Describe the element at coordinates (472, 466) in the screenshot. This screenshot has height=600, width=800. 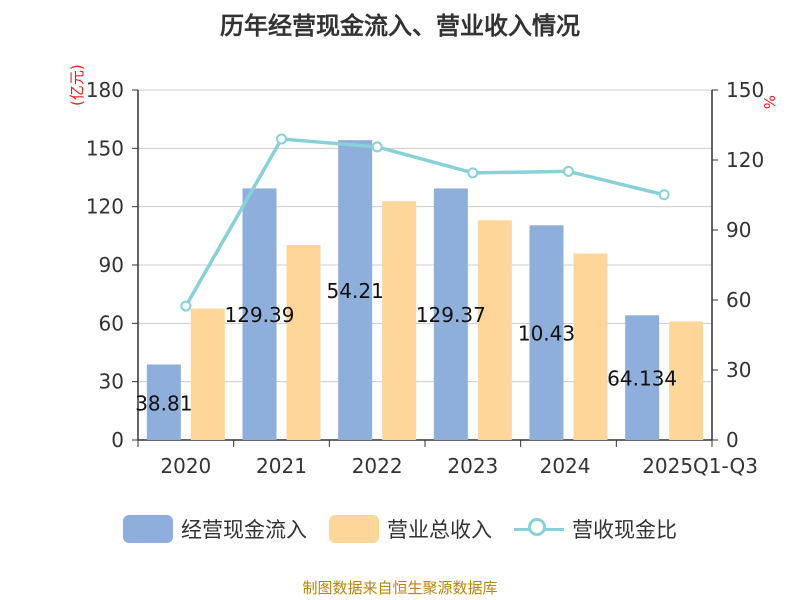
I see `x-tick-label: 2023` at that location.